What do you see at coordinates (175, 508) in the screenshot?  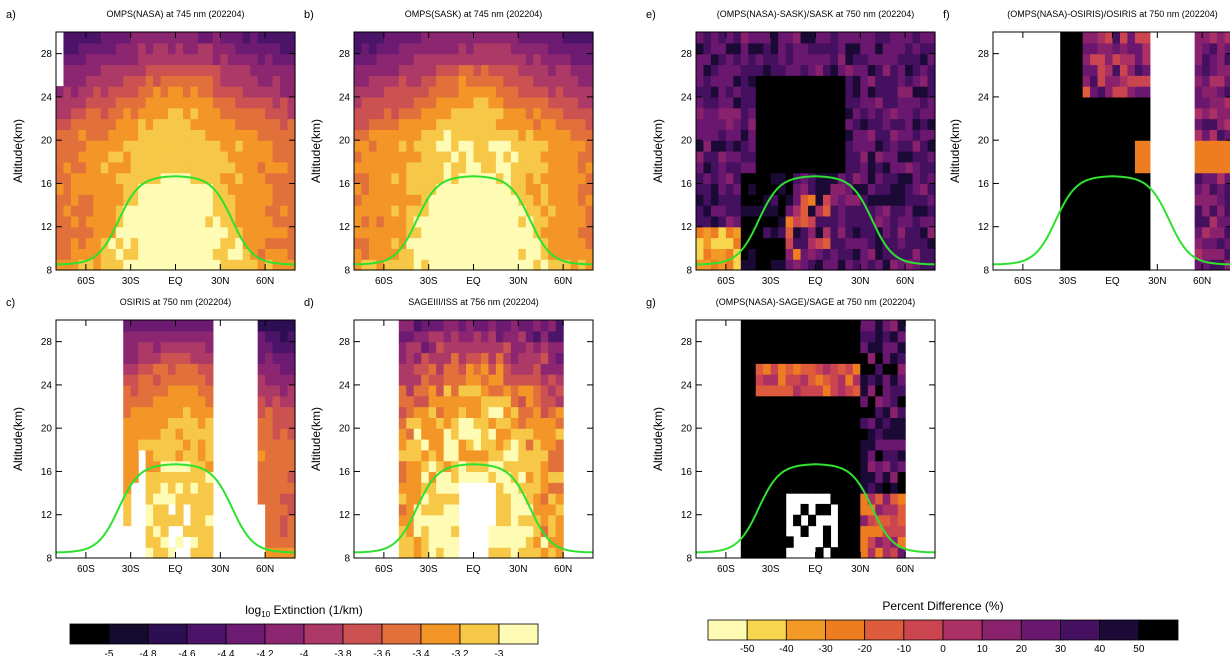 I see `tropopause-line` at bounding box center [175, 508].